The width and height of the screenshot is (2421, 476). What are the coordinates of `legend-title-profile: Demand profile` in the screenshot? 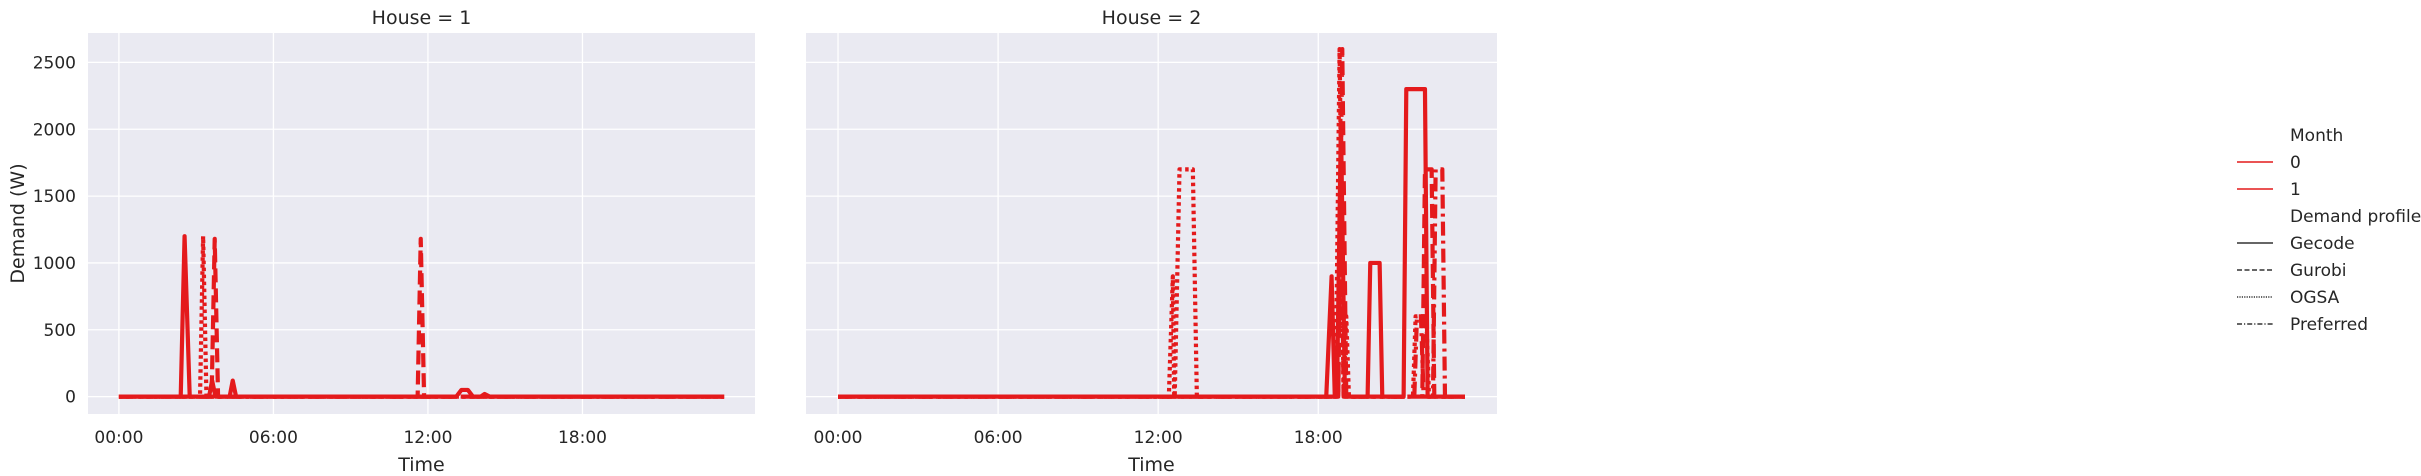 It's located at (2355, 217).